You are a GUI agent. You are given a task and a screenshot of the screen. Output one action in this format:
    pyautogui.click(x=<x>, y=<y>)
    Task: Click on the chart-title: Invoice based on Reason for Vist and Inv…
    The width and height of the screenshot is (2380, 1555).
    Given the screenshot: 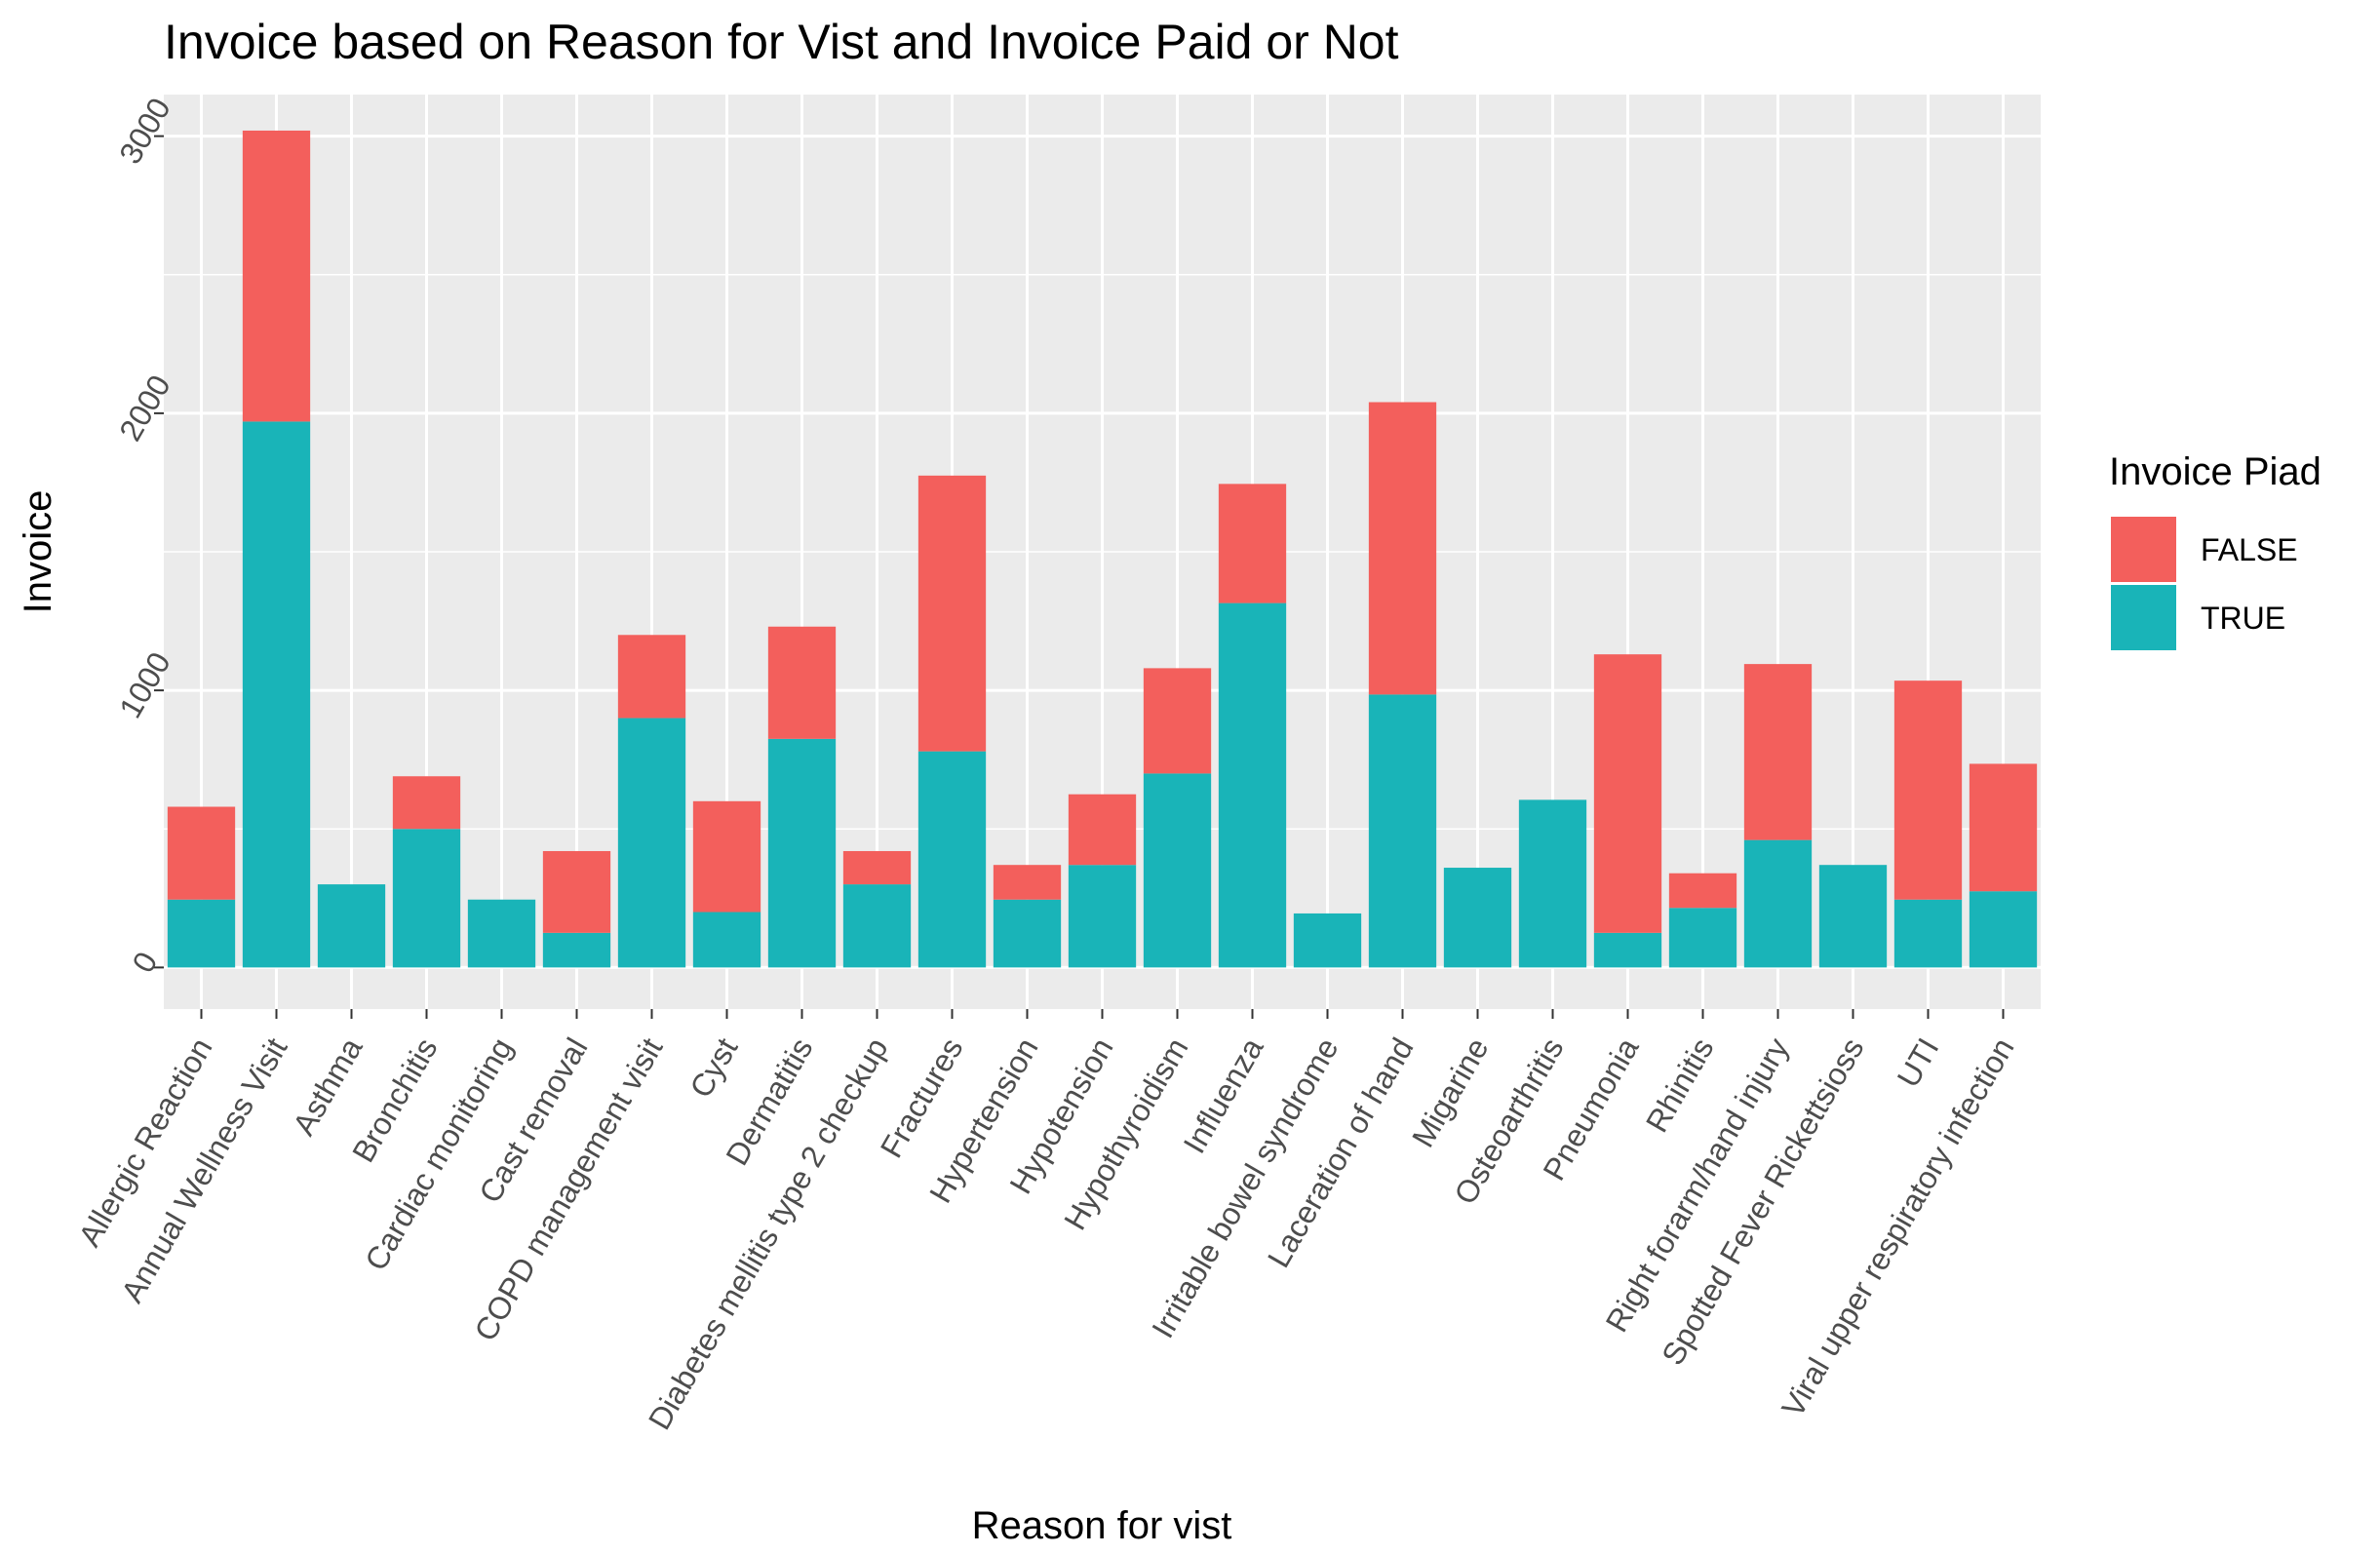 What is the action you would take?
    pyautogui.click(x=781, y=42)
    